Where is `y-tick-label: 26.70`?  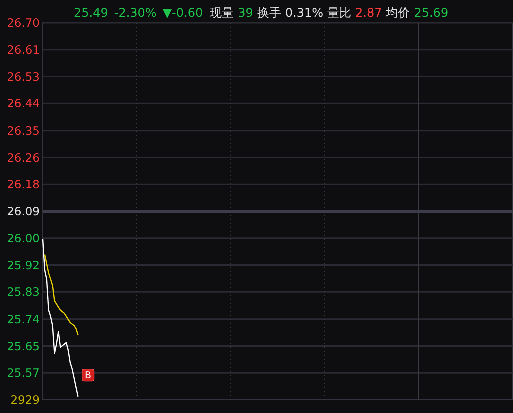 y-tick-label: 26.70 is located at coordinates (23, 23).